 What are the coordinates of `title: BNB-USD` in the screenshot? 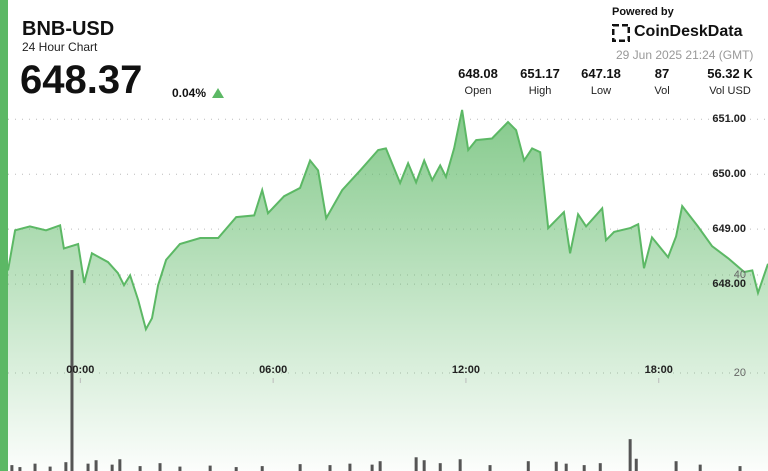 It's located at (68, 29).